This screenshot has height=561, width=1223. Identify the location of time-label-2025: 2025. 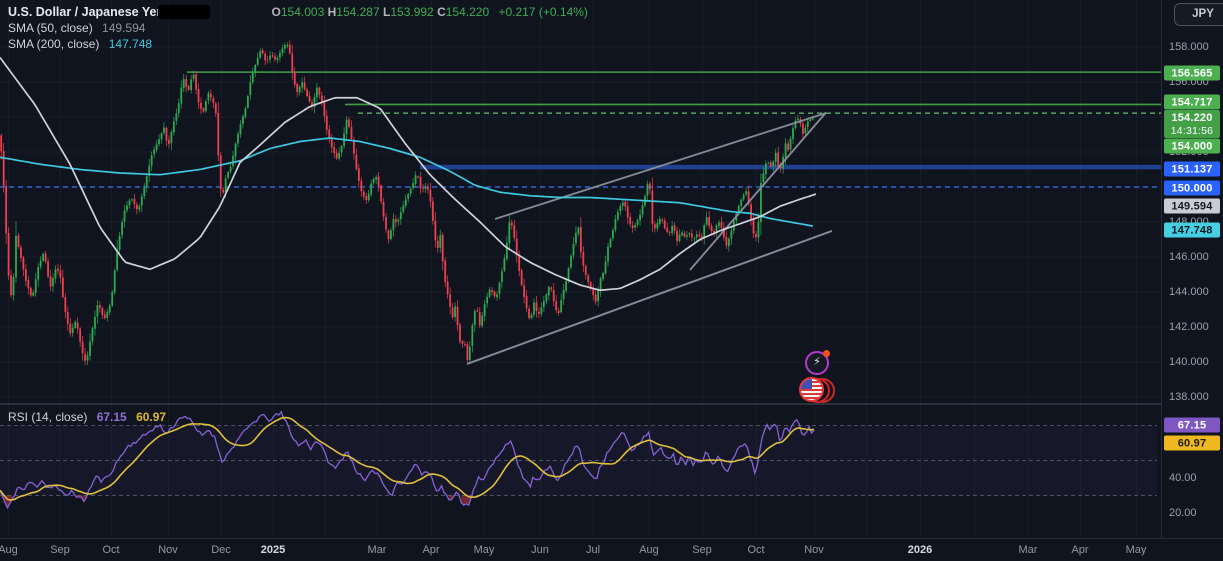
(273, 550).